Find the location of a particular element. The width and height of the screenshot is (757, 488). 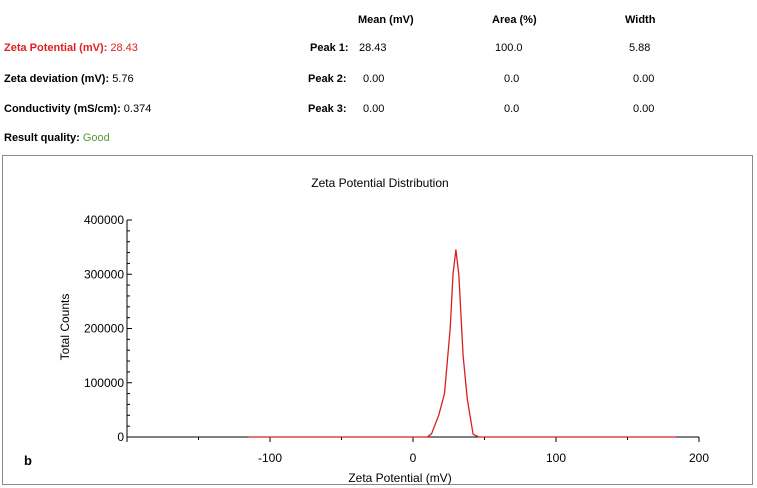

peak-1-width: 5.88 is located at coordinates (640, 48).